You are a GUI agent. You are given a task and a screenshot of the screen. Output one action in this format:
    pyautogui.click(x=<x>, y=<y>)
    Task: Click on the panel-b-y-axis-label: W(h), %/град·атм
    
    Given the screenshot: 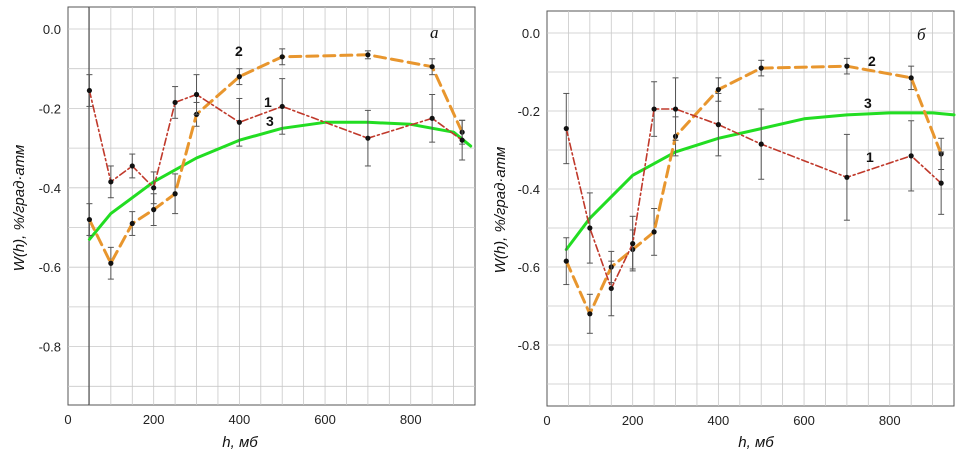 What is the action you would take?
    pyautogui.click(x=500, y=210)
    